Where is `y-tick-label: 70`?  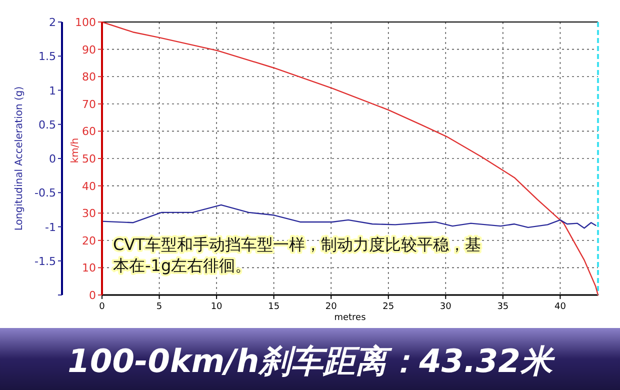
y-tick-label: 70 is located at coordinates (89, 104).